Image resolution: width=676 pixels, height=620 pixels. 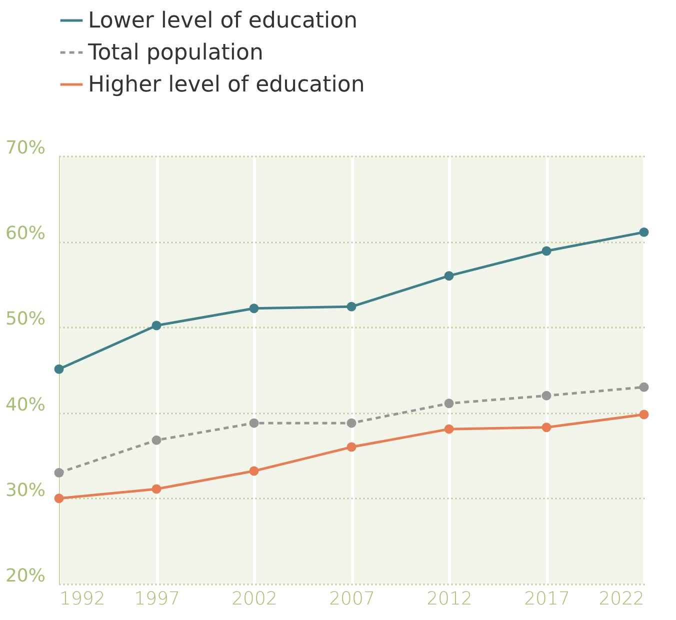 I want to click on legend-label: Total population, so click(x=175, y=53).